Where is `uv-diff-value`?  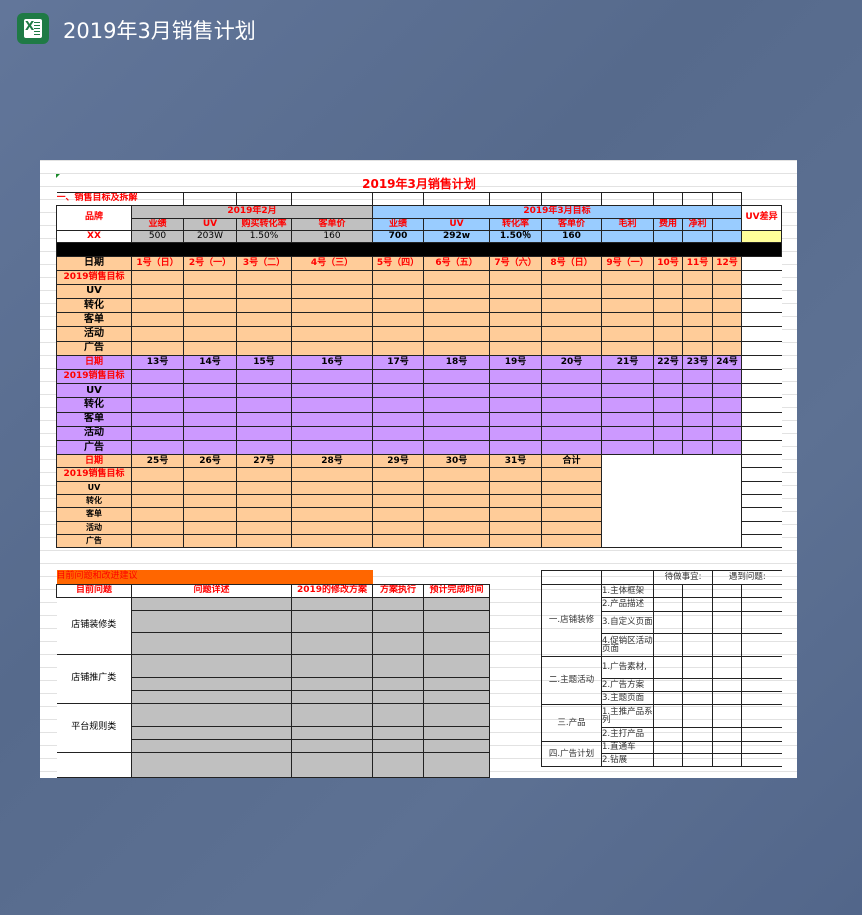 uv-diff-value is located at coordinates (761, 236).